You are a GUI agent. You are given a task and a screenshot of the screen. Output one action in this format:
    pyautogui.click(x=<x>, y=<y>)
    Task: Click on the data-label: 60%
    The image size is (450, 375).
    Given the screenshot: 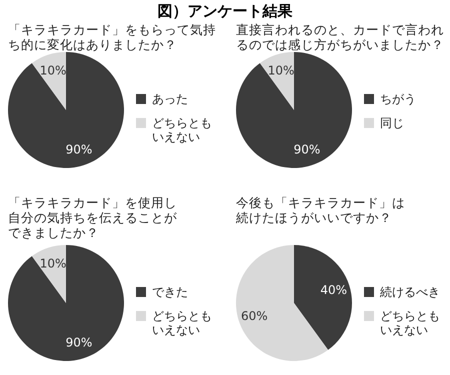 What is the action you would take?
    pyautogui.click(x=254, y=315)
    